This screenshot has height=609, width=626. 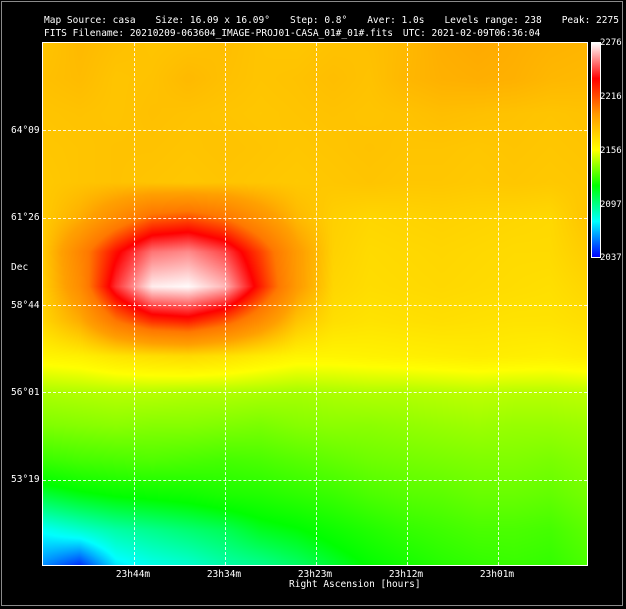 I want to click on x-tick-label: 23h12m, so click(x=406, y=574).